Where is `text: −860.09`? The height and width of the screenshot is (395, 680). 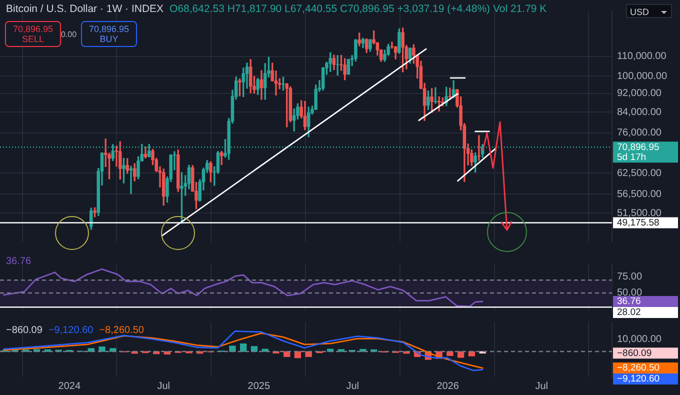
text: −860.09 is located at coordinates (634, 353).